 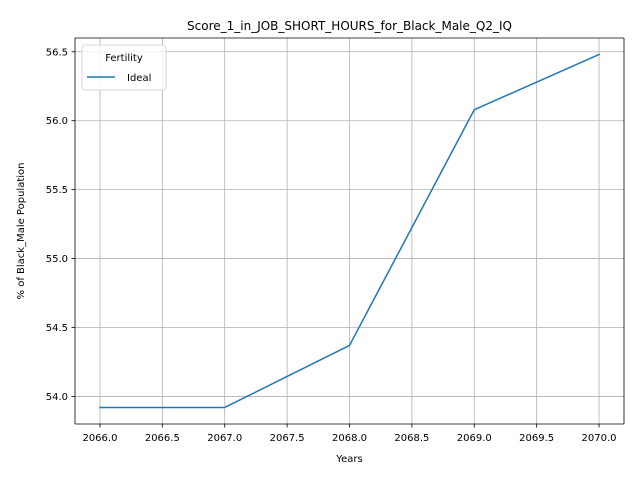 What do you see at coordinates (57, 259) in the screenshot?
I see `y-tick-label: 55.0` at bounding box center [57, 259].